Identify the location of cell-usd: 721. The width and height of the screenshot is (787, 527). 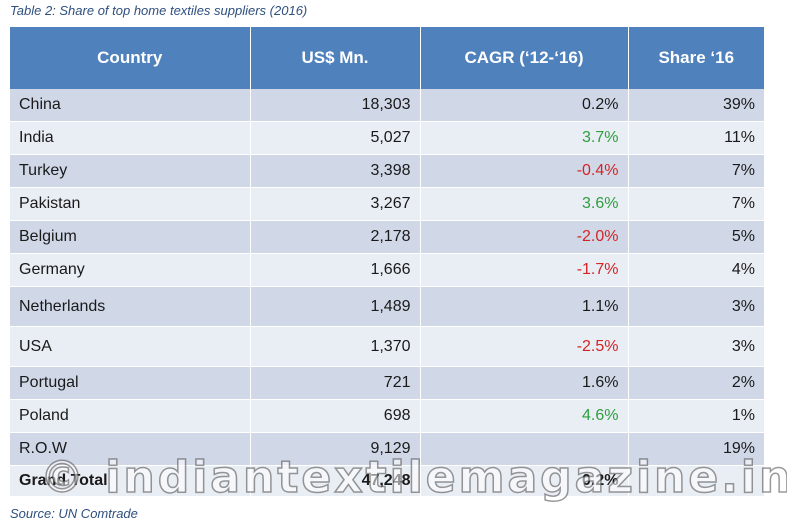
(335, 383).